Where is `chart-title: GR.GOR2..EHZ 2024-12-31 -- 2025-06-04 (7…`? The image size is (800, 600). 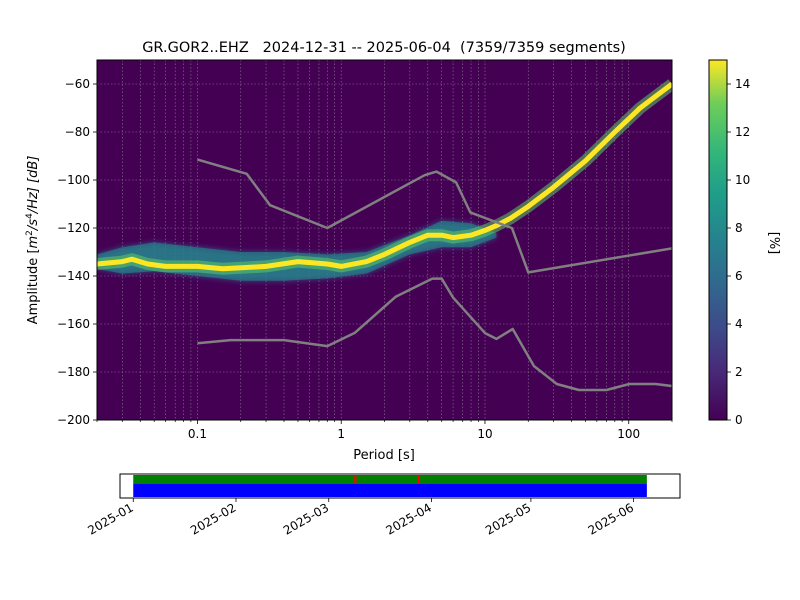
chart-title: GR.GOR2..EHZ 2024-12-31 -- 2025-06-04 (7… is located at coordinates (384, 48).